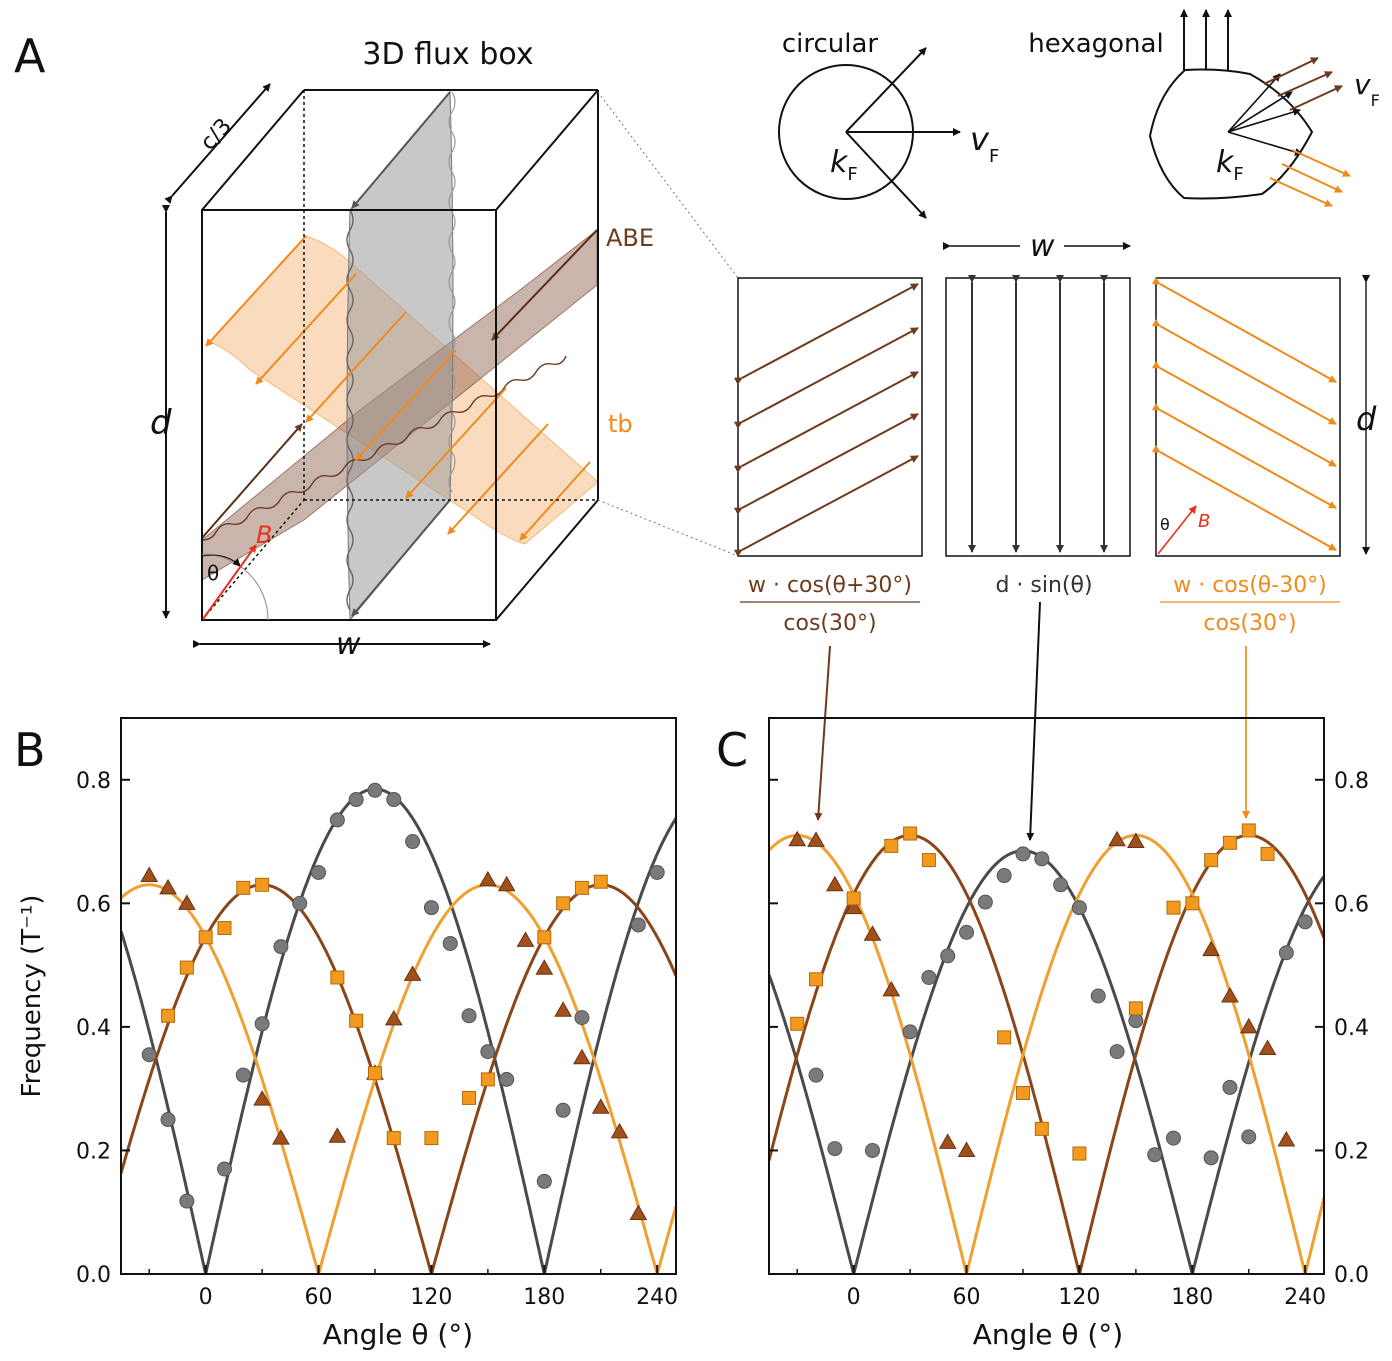 The width and height of the screenshot is (1392, 1361). I want to click on connector-mid, so click(1033, 721).